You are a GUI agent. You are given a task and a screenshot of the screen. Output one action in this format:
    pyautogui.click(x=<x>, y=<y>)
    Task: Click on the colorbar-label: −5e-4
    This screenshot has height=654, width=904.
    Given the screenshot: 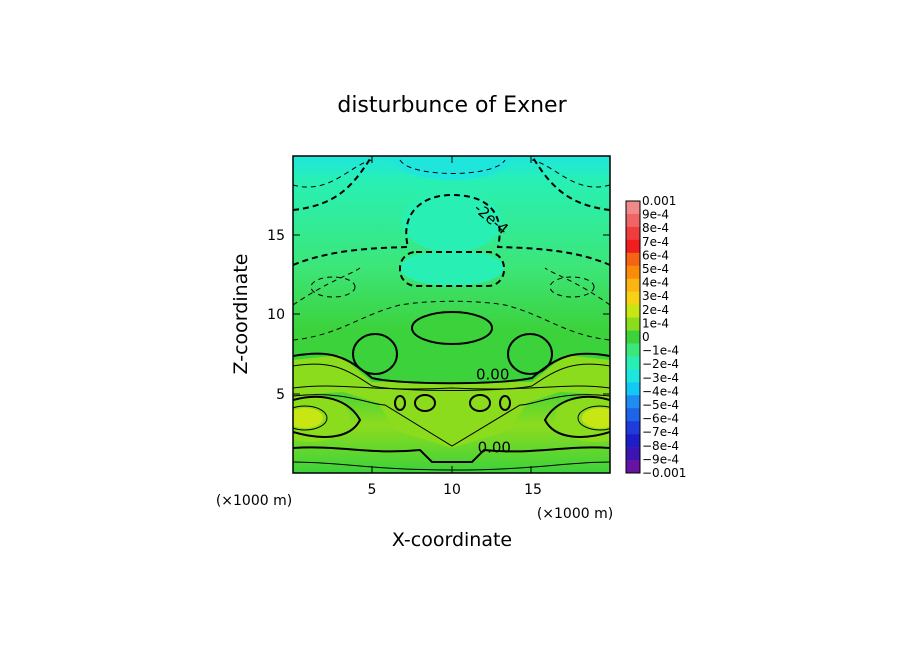 What is the action you would take?
    pyautogui.click(x=660, y=405)
    